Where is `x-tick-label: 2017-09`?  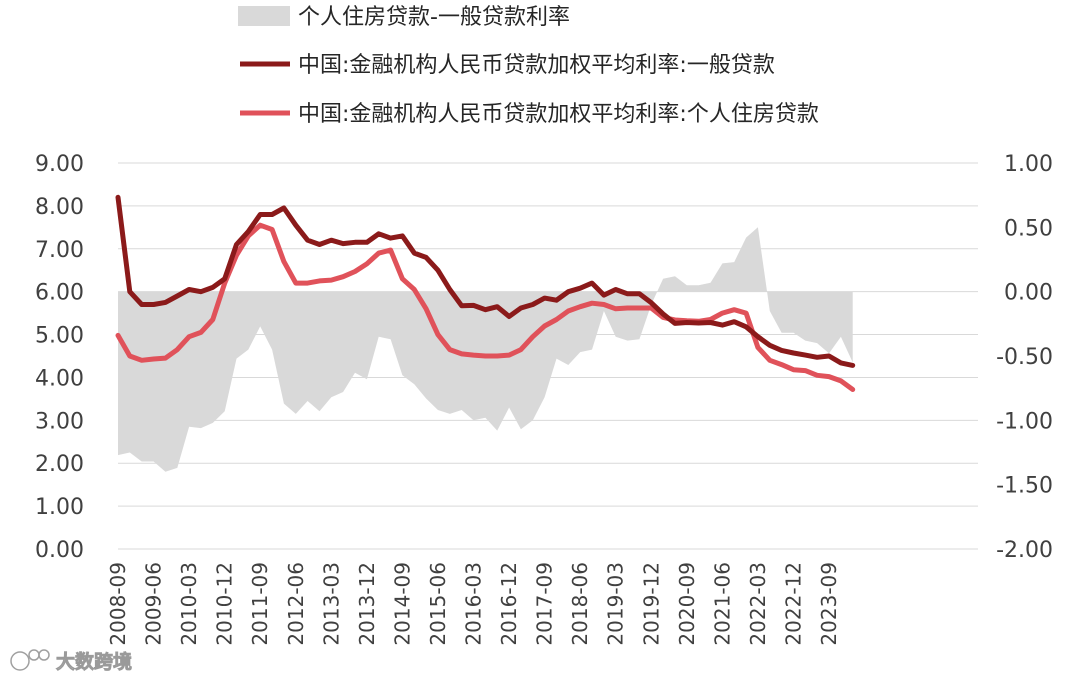
x-tick-label: 2017-09 is located at coordinates (545, 604).